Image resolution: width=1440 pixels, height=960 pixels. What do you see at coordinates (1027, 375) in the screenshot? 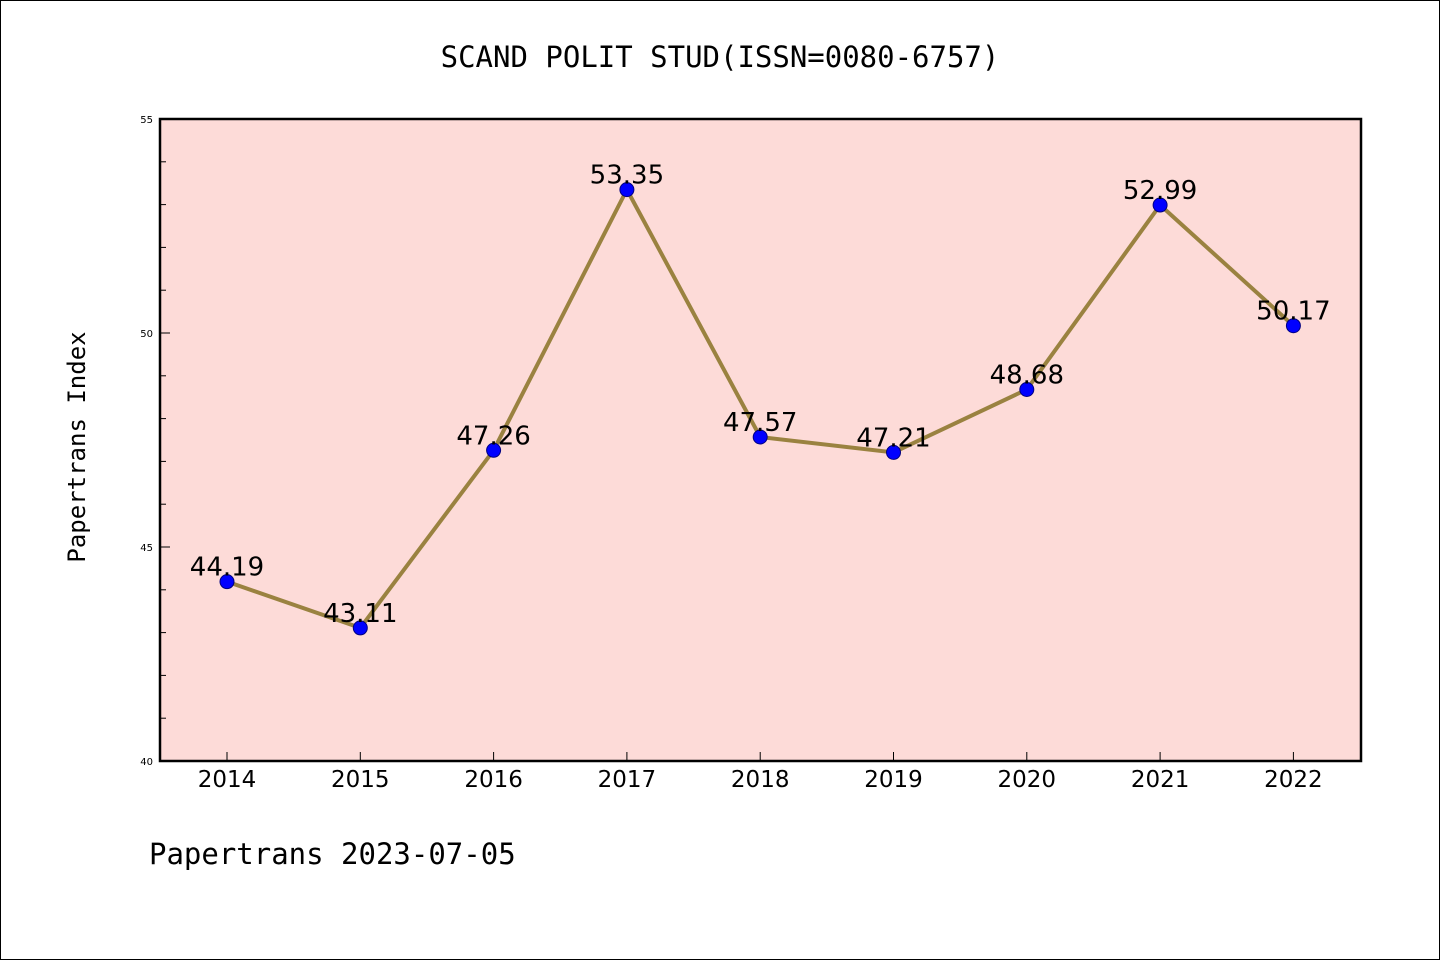
I see `data-label: 48.68` at bounding box center [1027, 375].